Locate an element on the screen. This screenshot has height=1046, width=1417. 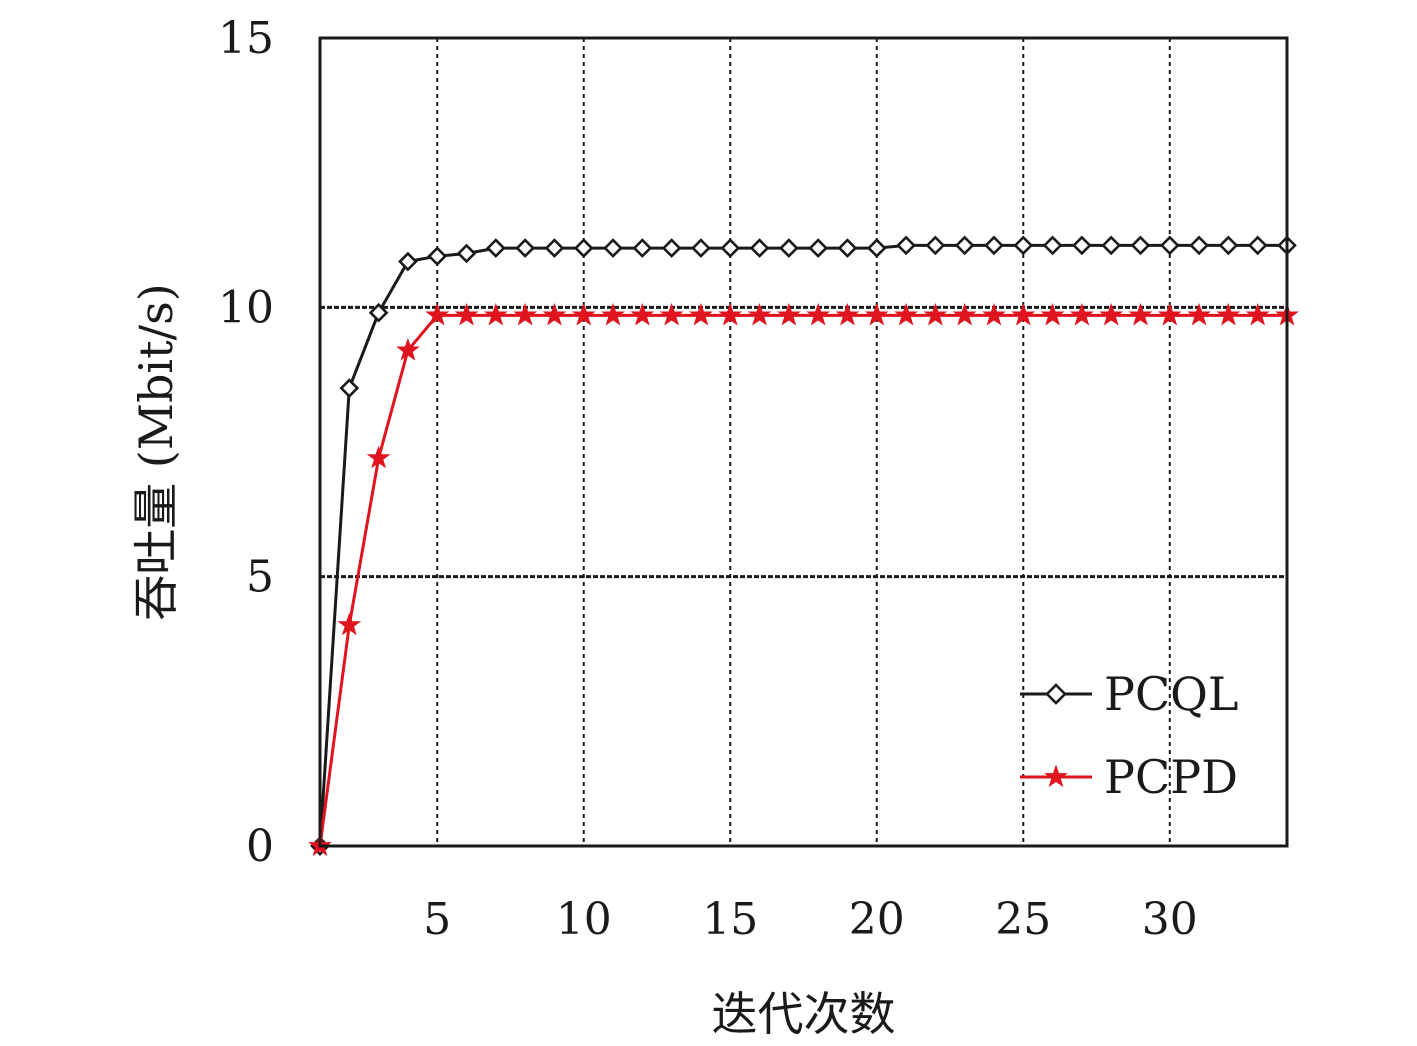
x-tick-label: 10 is located at coordinates (584, 919).